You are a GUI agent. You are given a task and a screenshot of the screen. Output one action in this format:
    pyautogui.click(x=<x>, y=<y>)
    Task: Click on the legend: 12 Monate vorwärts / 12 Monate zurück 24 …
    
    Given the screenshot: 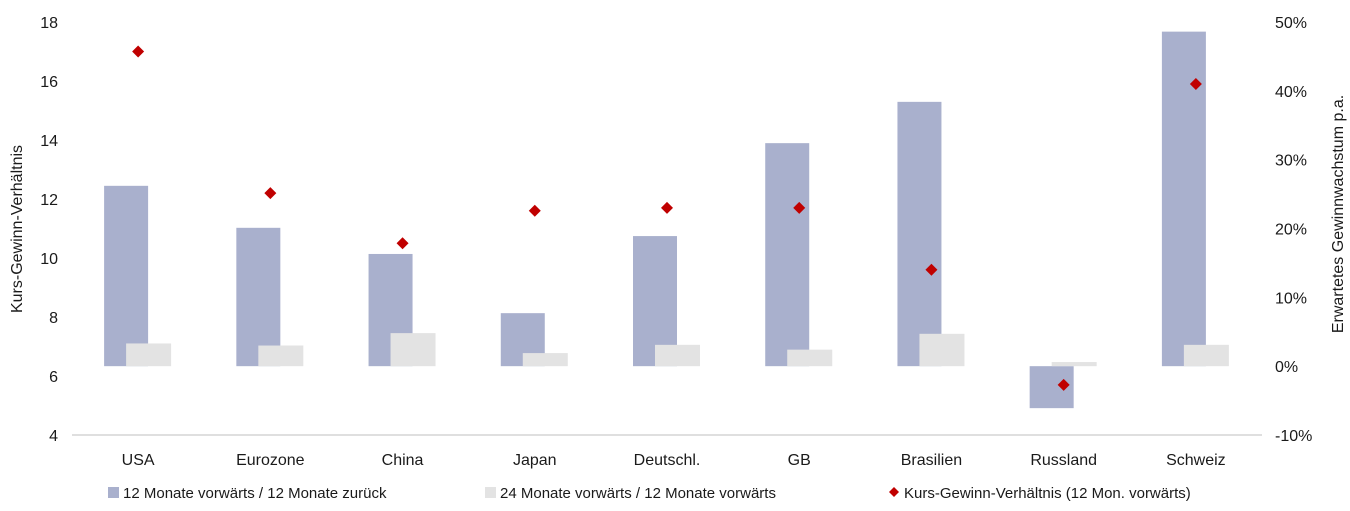 What is the action you would take?
    pyautogui.click(x=649, y=493)
    